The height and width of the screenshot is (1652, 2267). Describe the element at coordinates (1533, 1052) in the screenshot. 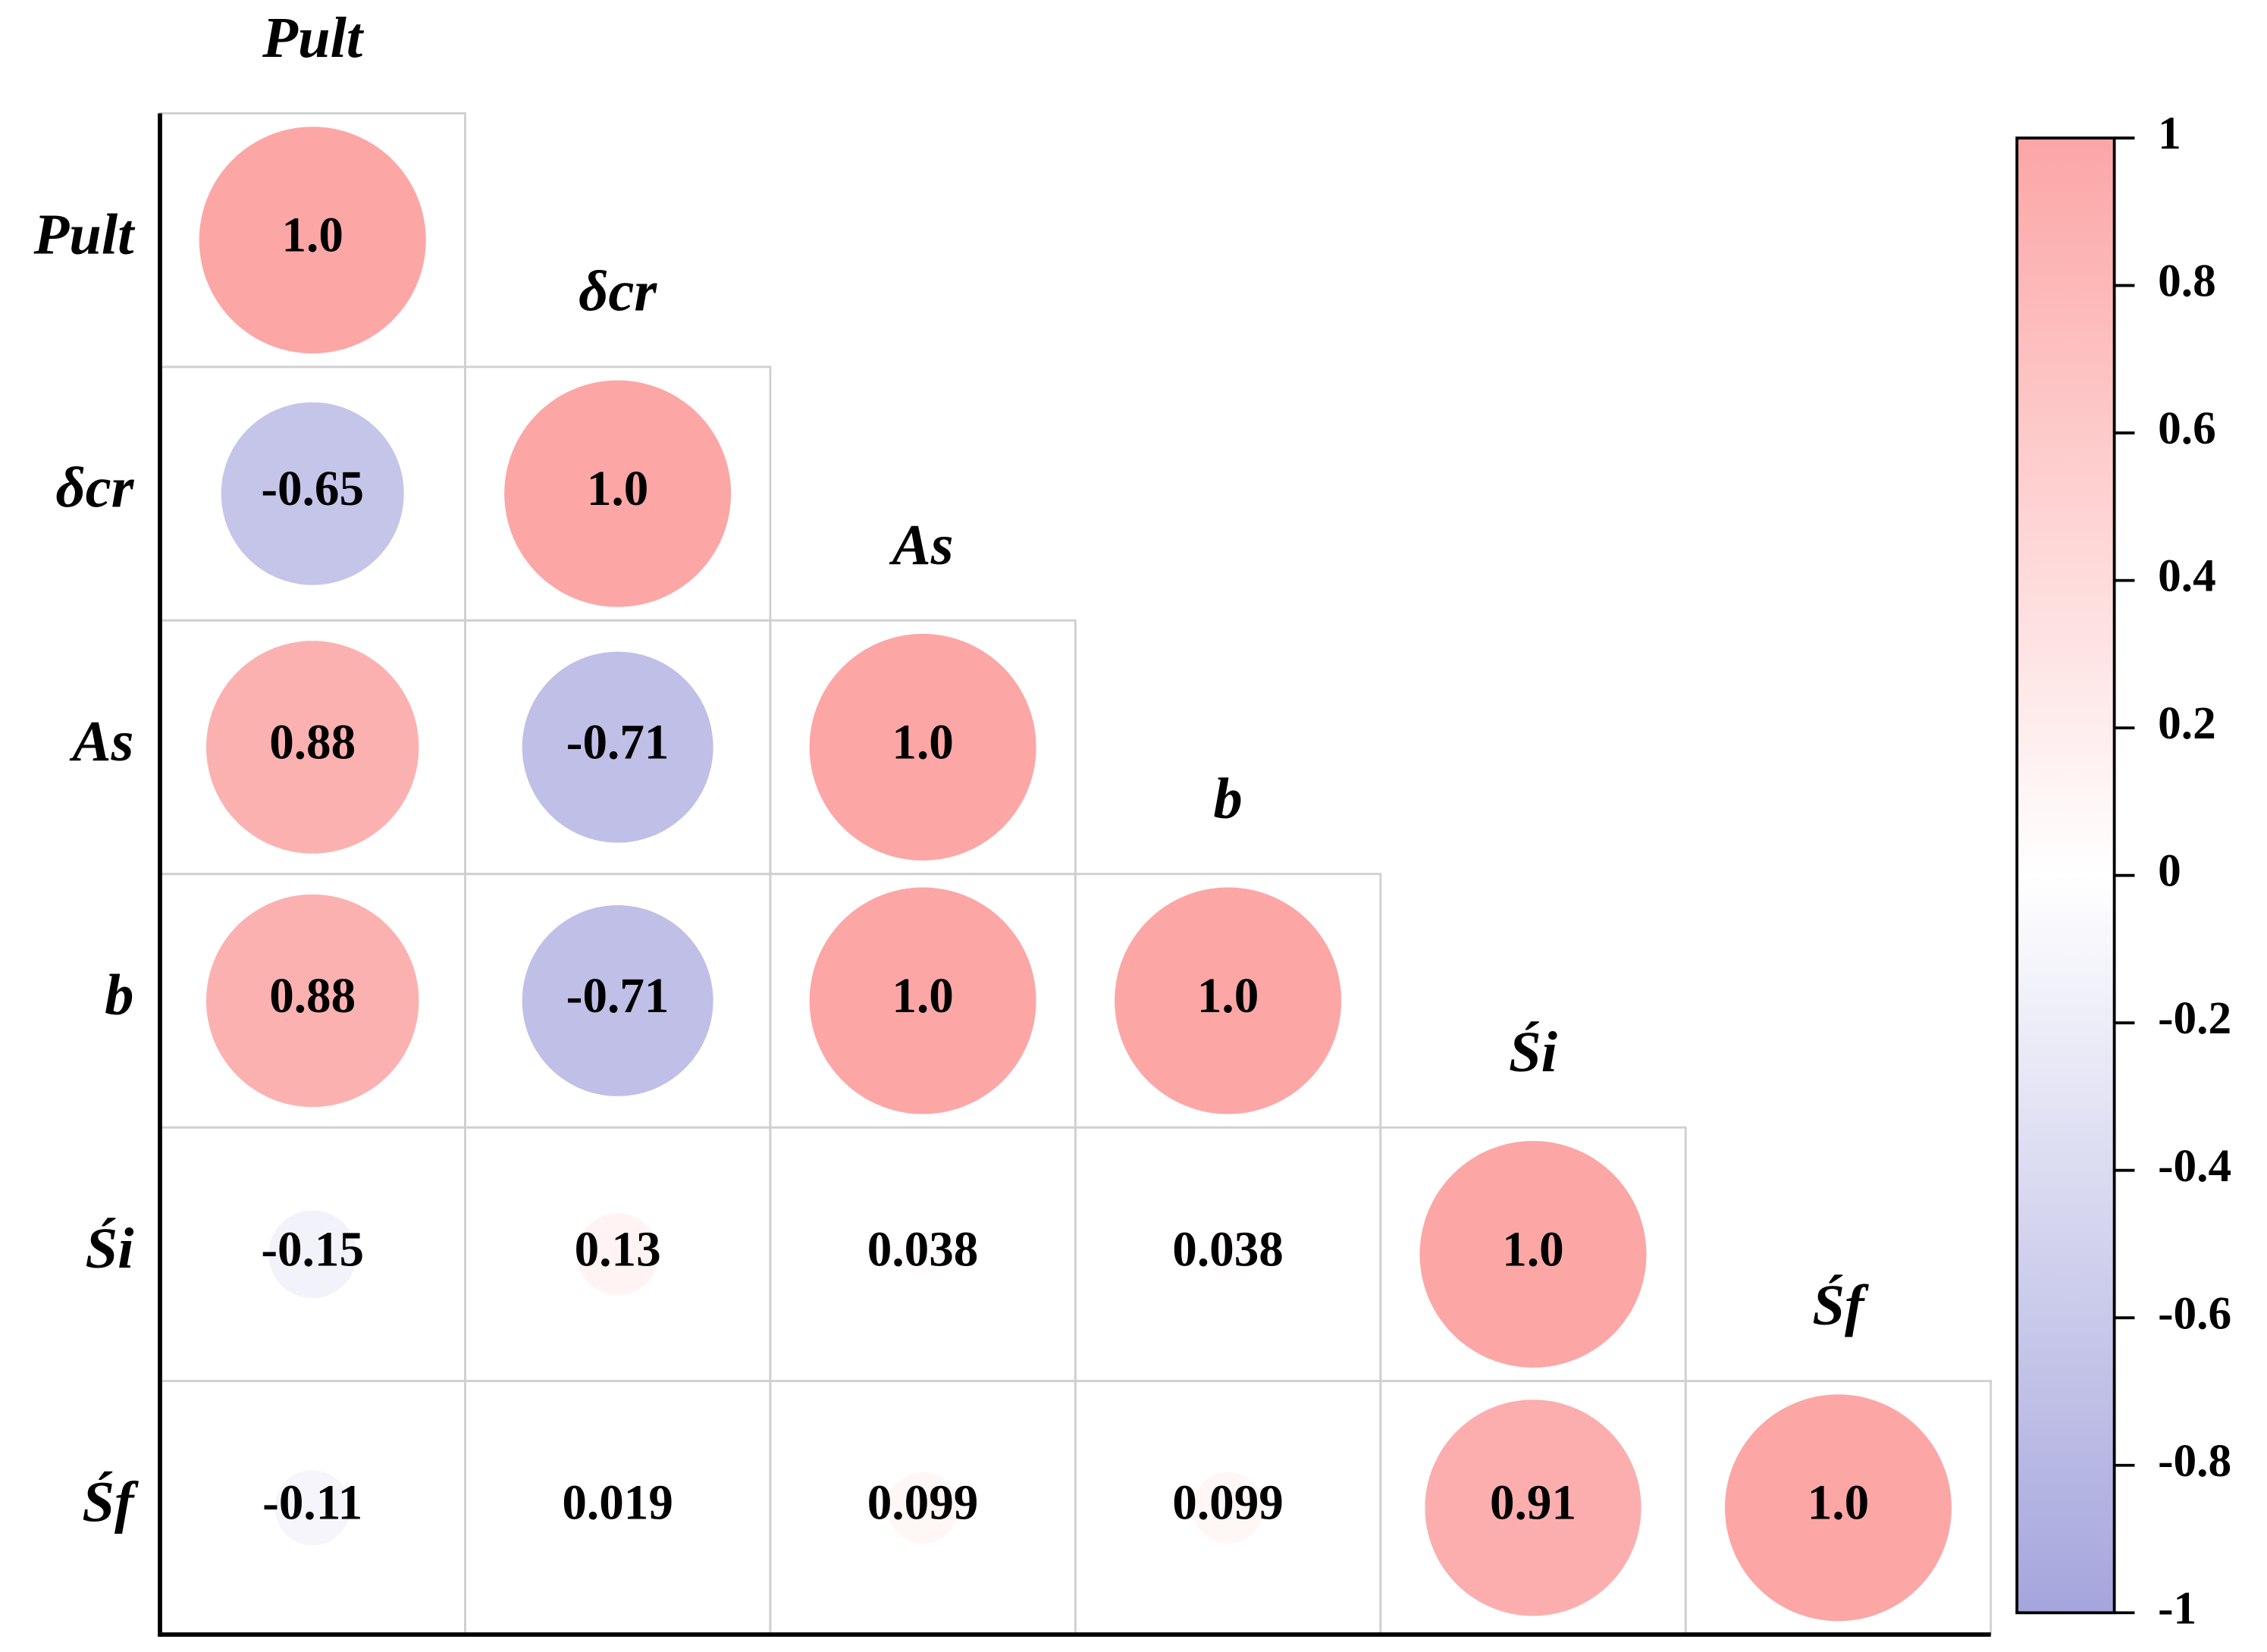

I see `column-label: Śi` at that location.